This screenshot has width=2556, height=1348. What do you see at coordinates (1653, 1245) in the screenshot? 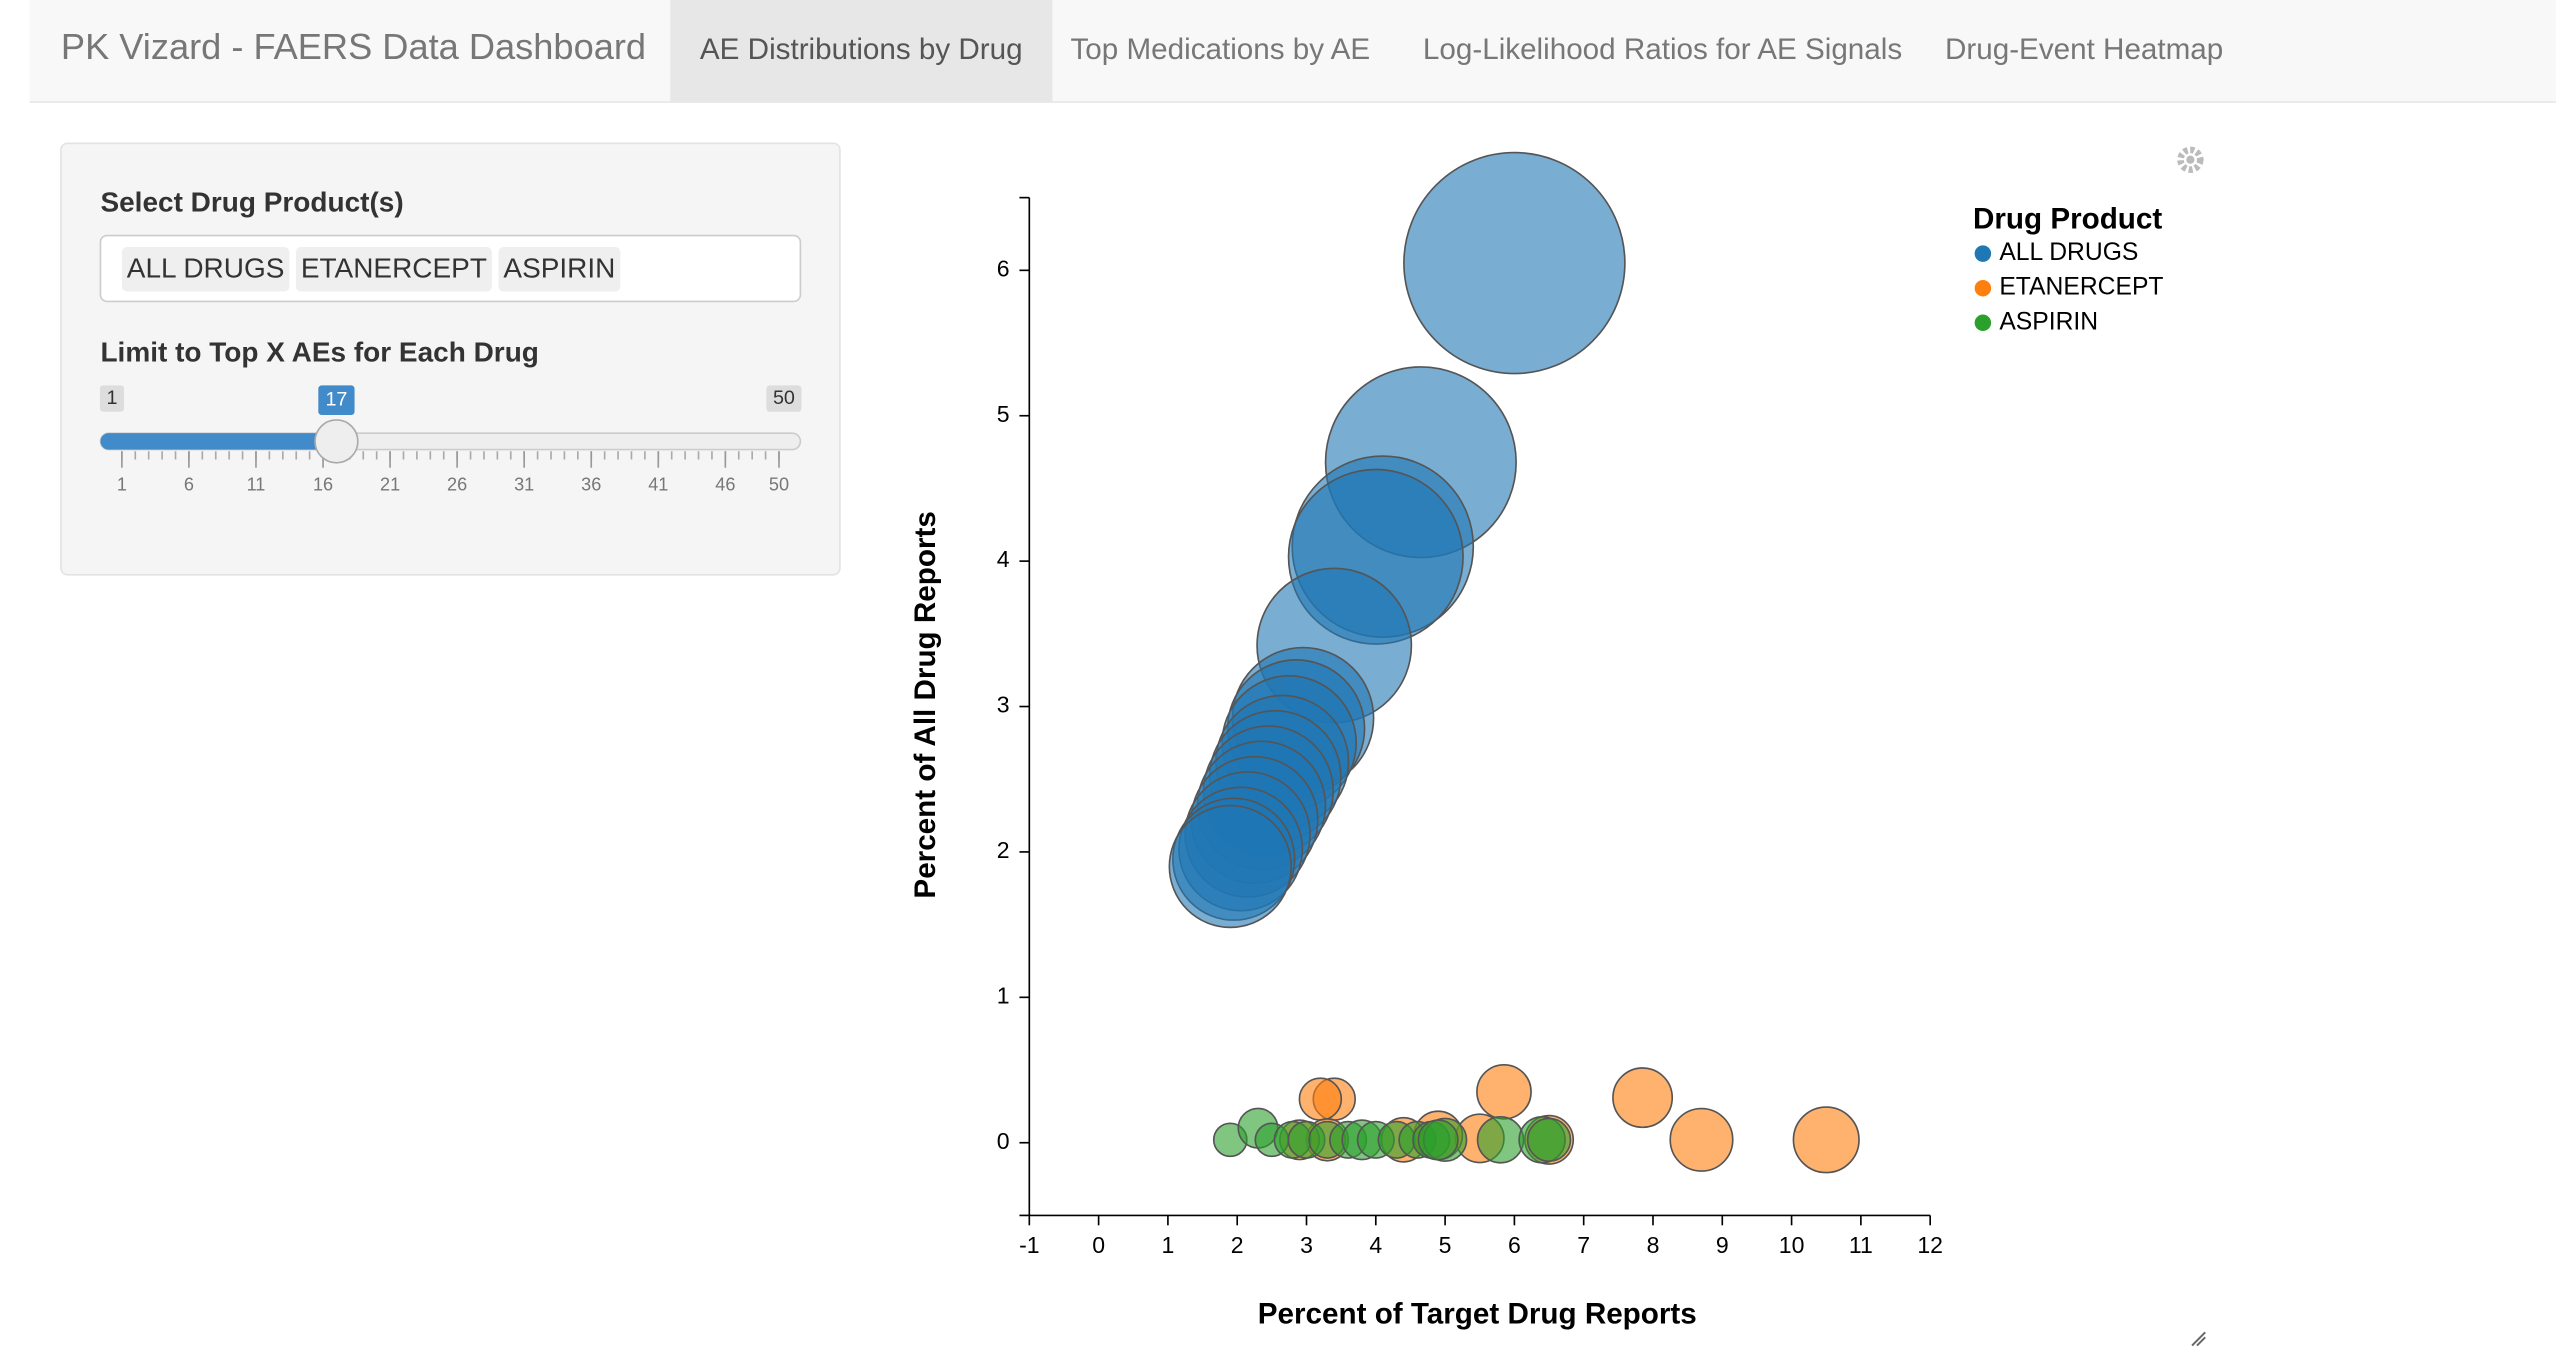
I see `x-tick-label: 8` at bounding box center [1653, 1245].